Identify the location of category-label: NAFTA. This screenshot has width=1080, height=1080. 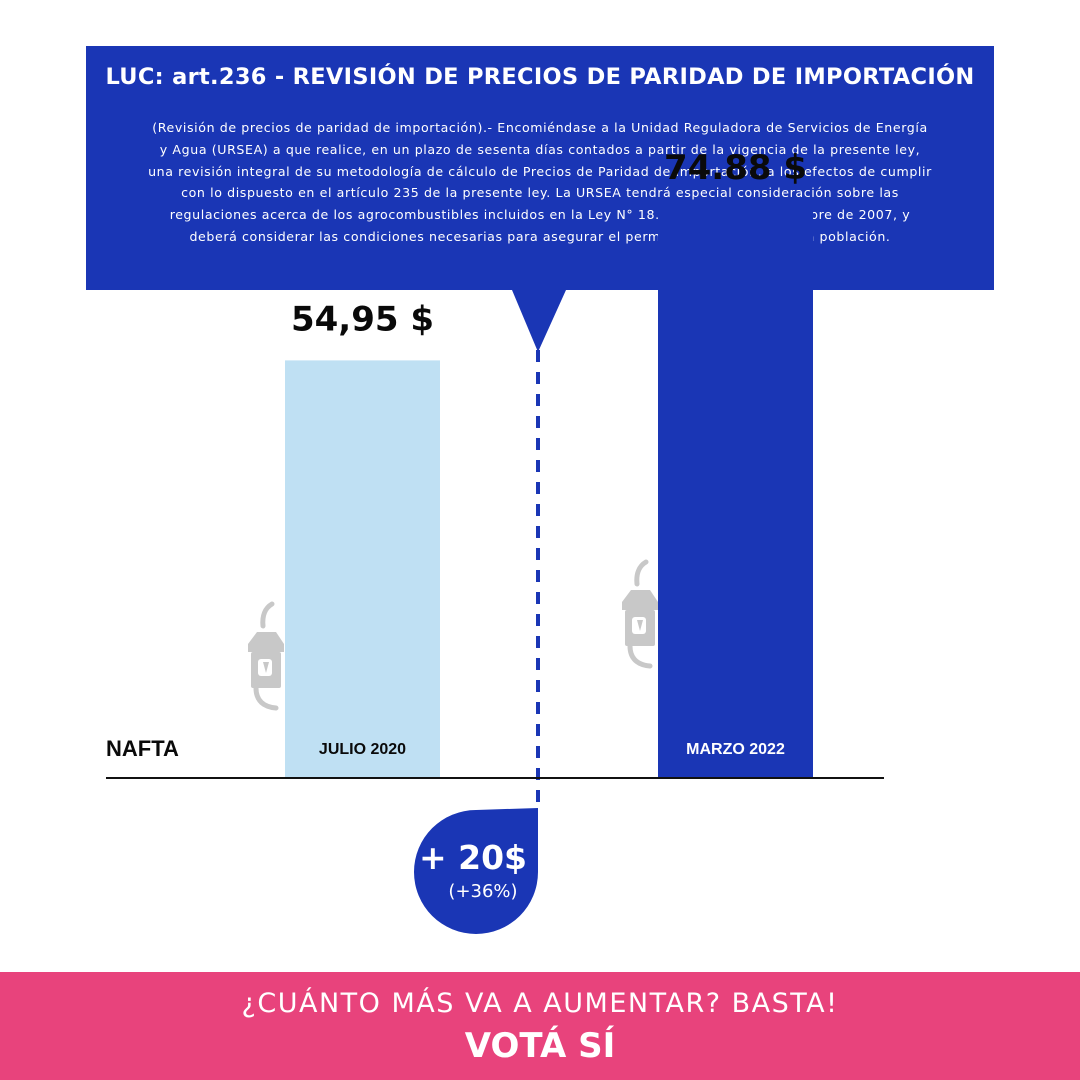
(142, 748).